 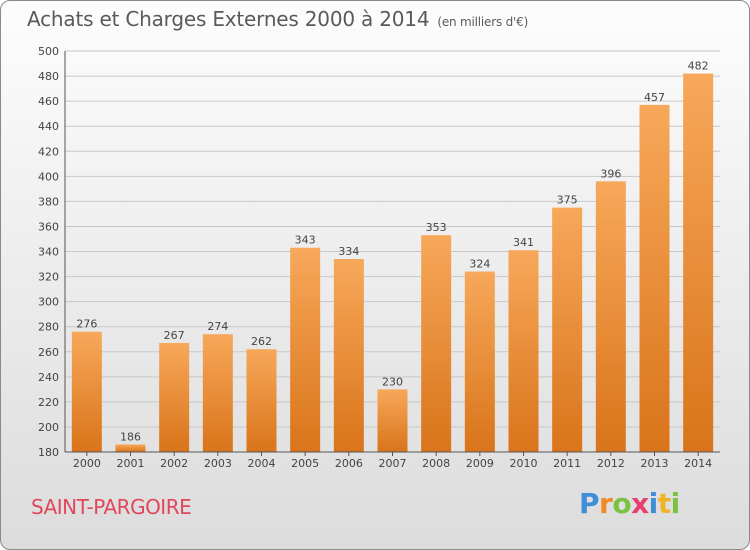 I want to click on y-tick-label: 300, so click(x=48, y=302).